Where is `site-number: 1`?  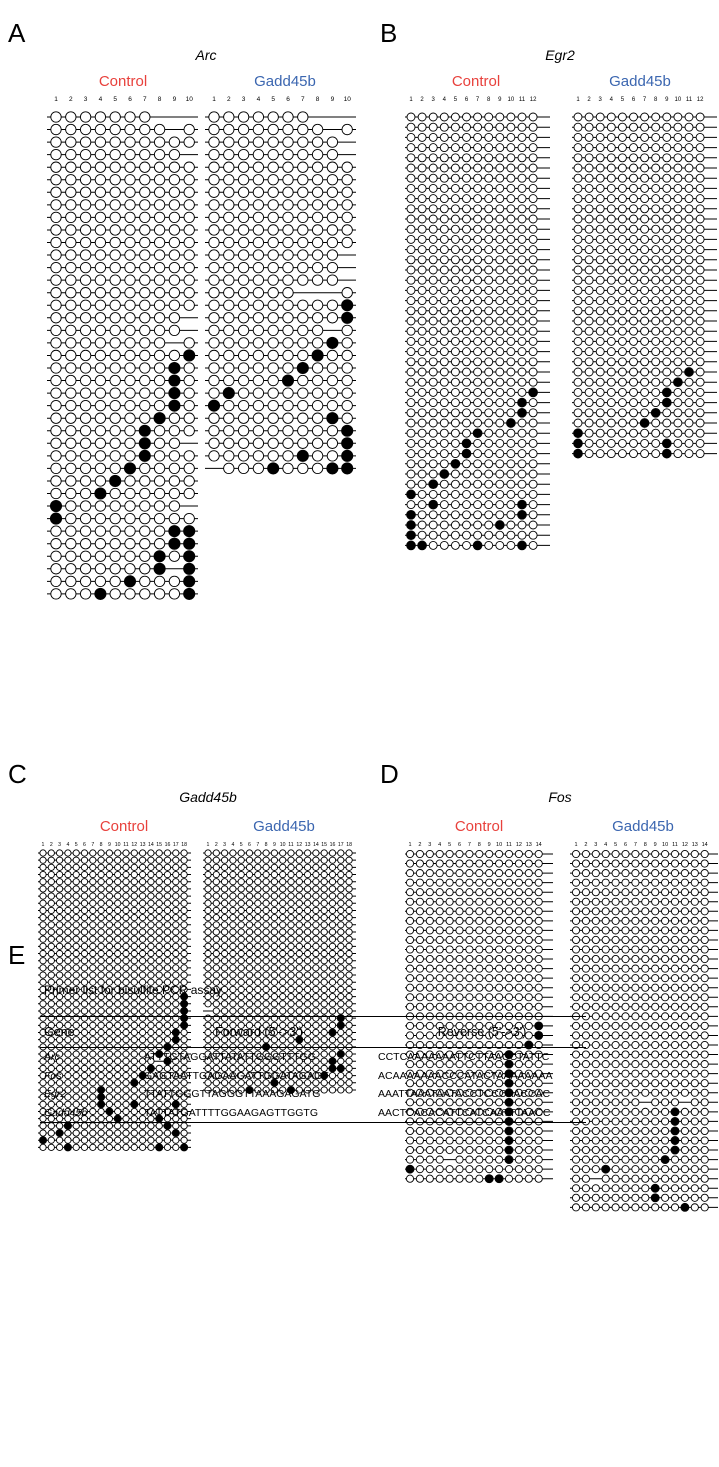
site-number: 1 is located at coordinates (411, 100).